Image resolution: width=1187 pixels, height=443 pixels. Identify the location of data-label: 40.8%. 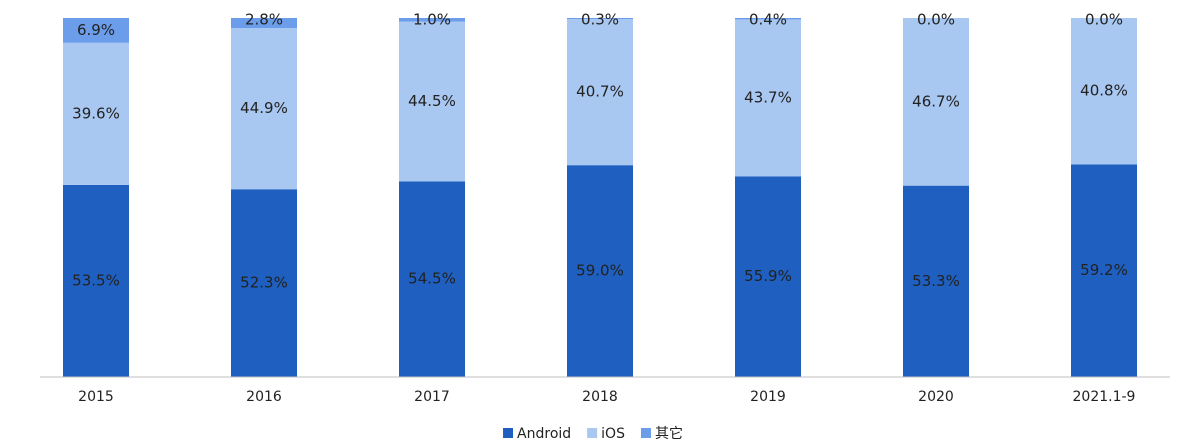
(1104, 91).